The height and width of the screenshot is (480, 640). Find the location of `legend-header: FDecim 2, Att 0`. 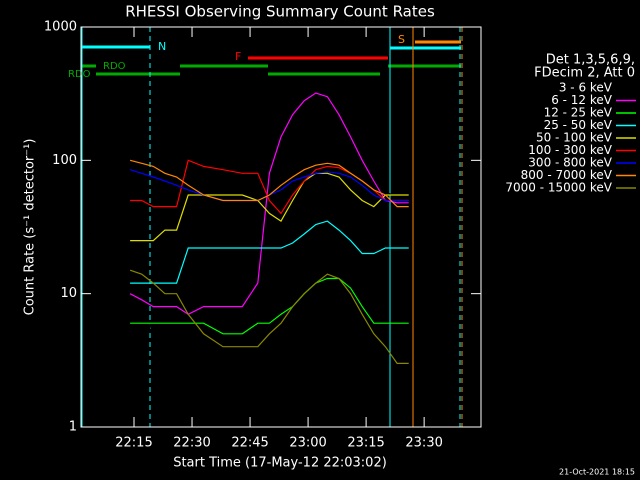

legend-header: FDecim 2, Att 0 is located at coordinates (584, 73).